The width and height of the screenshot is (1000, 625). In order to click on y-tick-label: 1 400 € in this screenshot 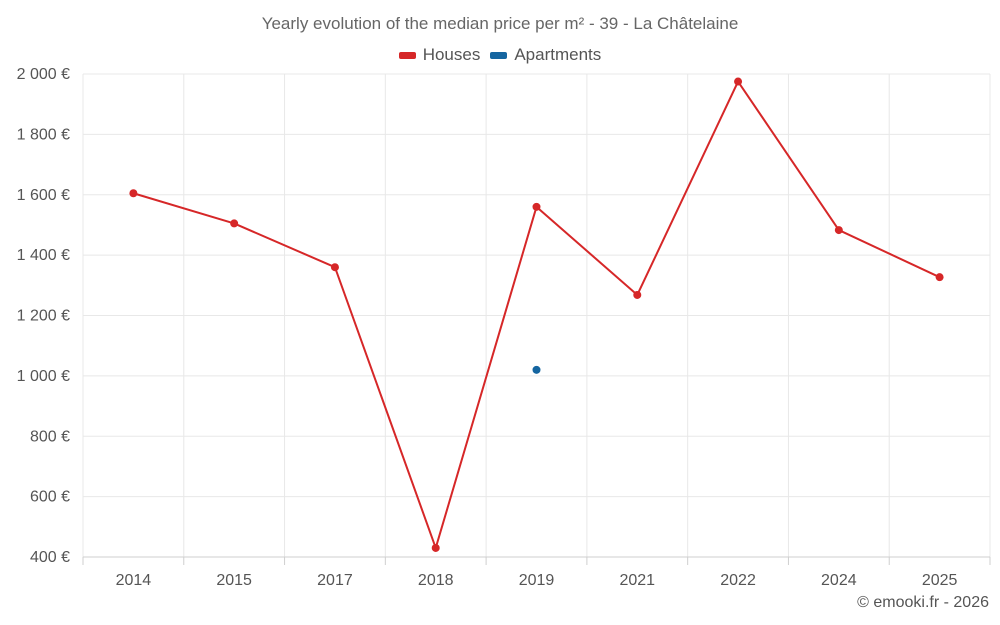, I will do `click(43, 255)`.